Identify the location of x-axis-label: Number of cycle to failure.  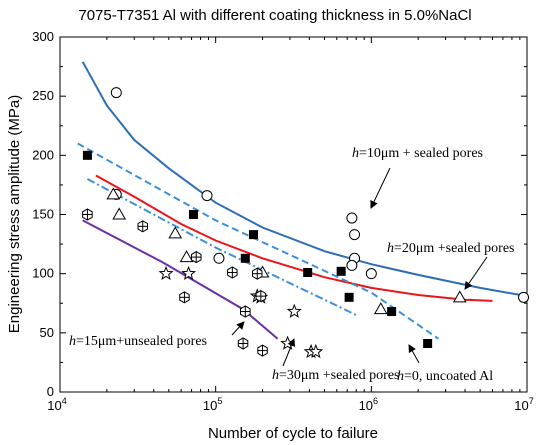
(293, 433).